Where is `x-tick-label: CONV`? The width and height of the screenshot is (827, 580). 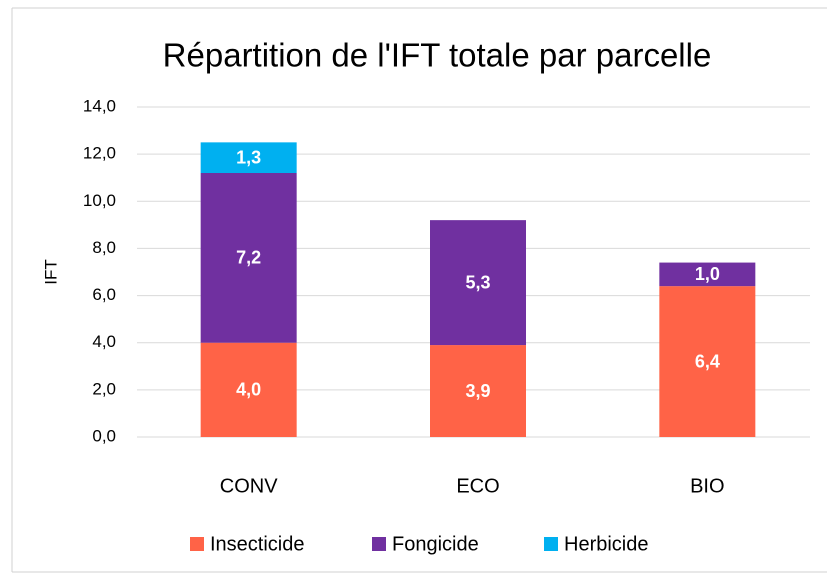 x-tick-label: CONV is located at coordinates (249, 486).